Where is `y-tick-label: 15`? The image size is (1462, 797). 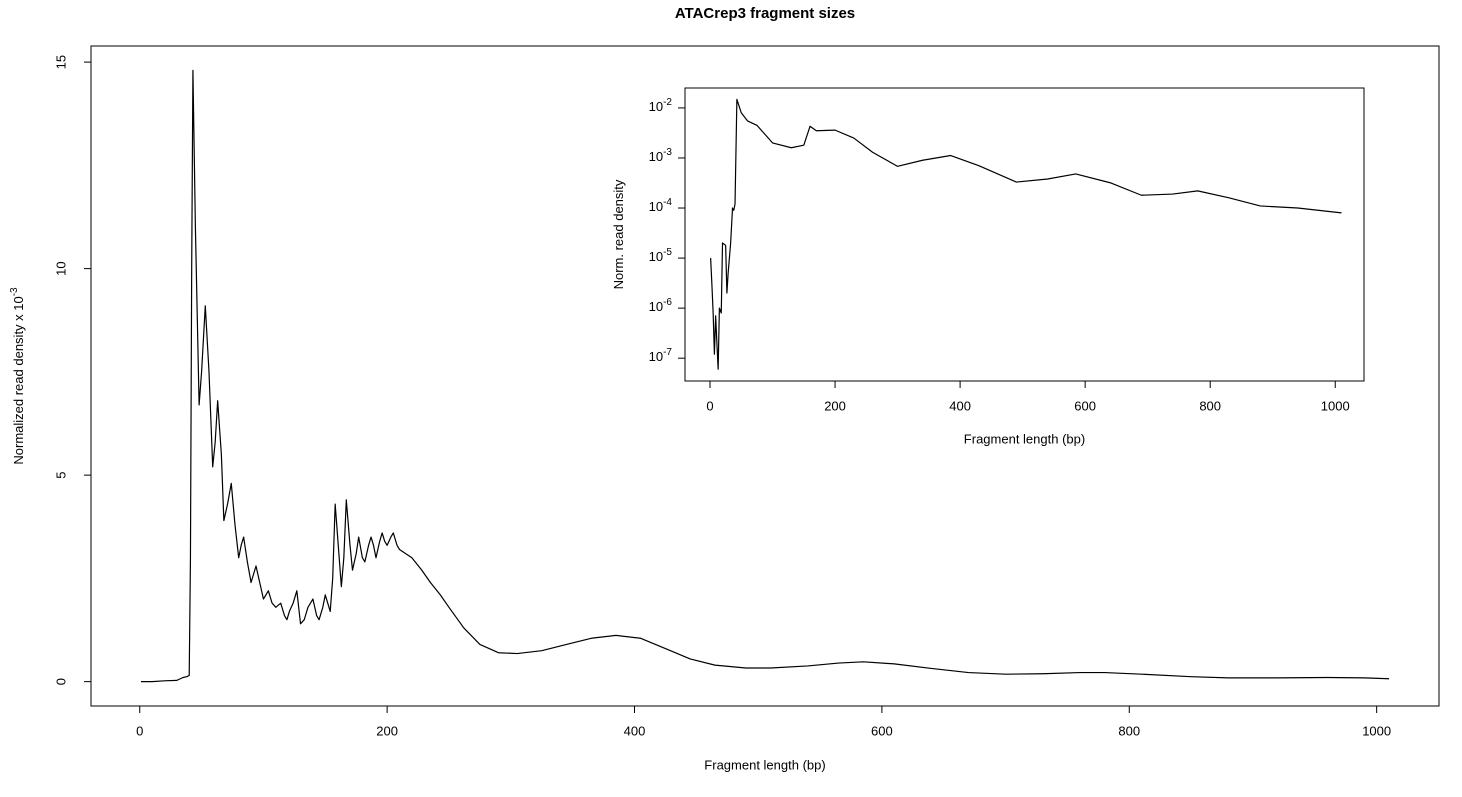
y-tick-label: 15 is located at coordinates (60, 62).